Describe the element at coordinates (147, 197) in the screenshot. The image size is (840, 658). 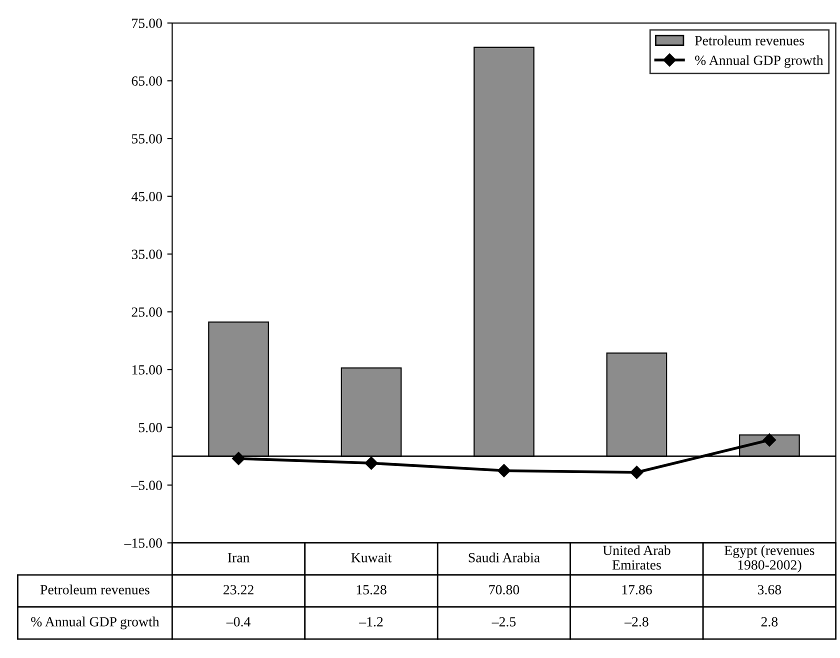
I see `y-tick-label: 45.00` at that location.